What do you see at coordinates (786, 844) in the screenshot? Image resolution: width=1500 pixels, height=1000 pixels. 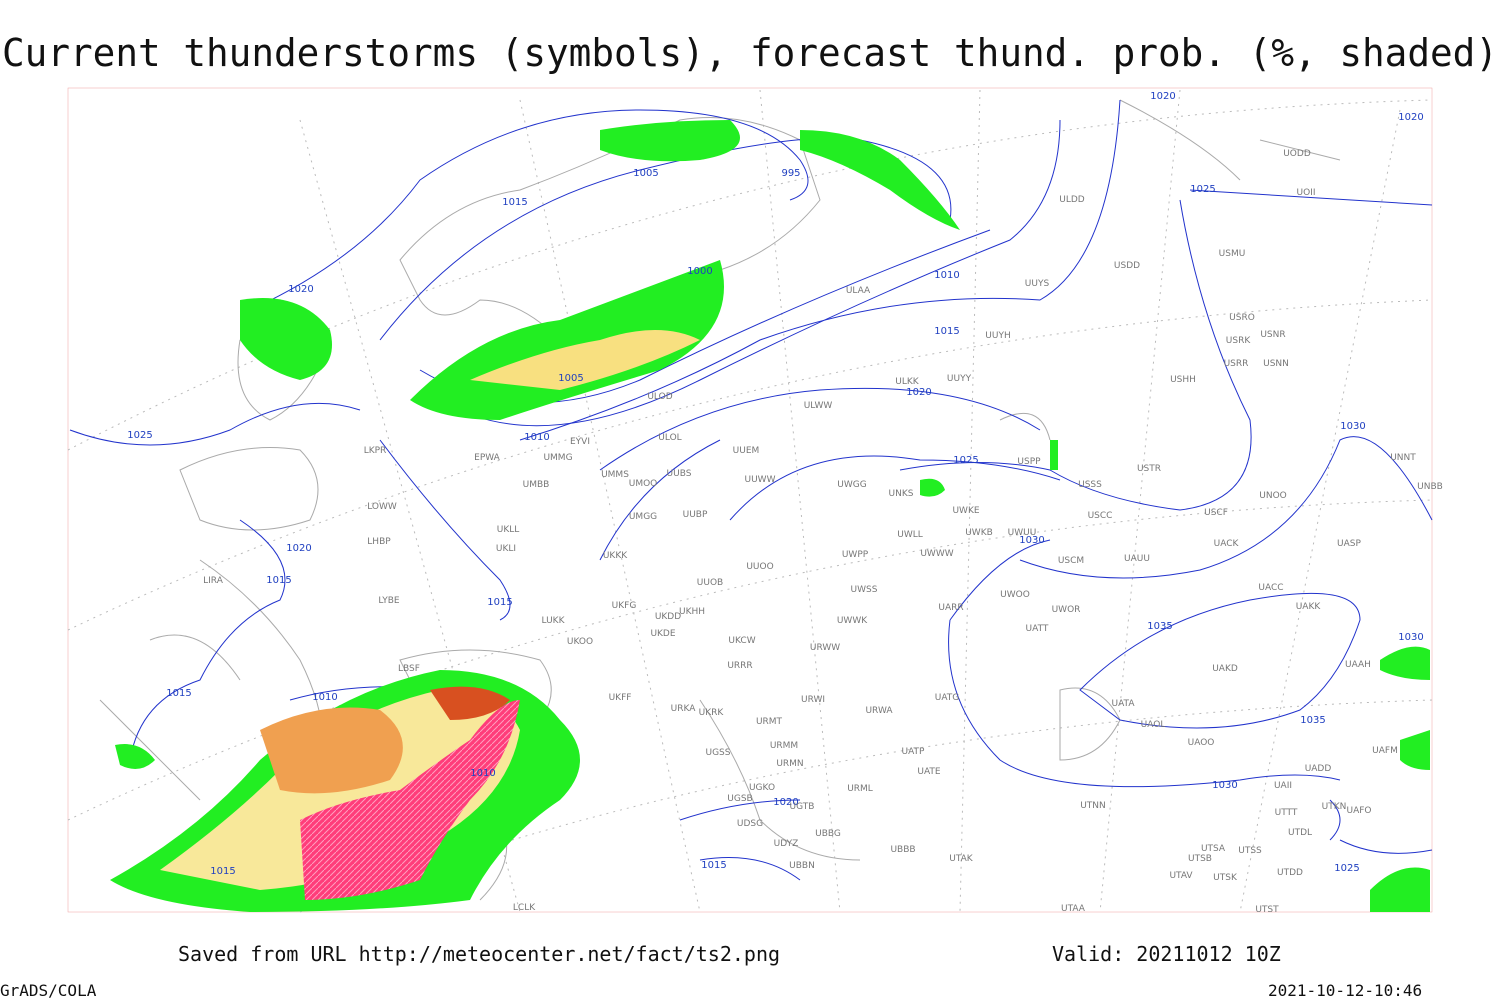 I see `station-label: UDYZ` at bounding box center [786, 844].